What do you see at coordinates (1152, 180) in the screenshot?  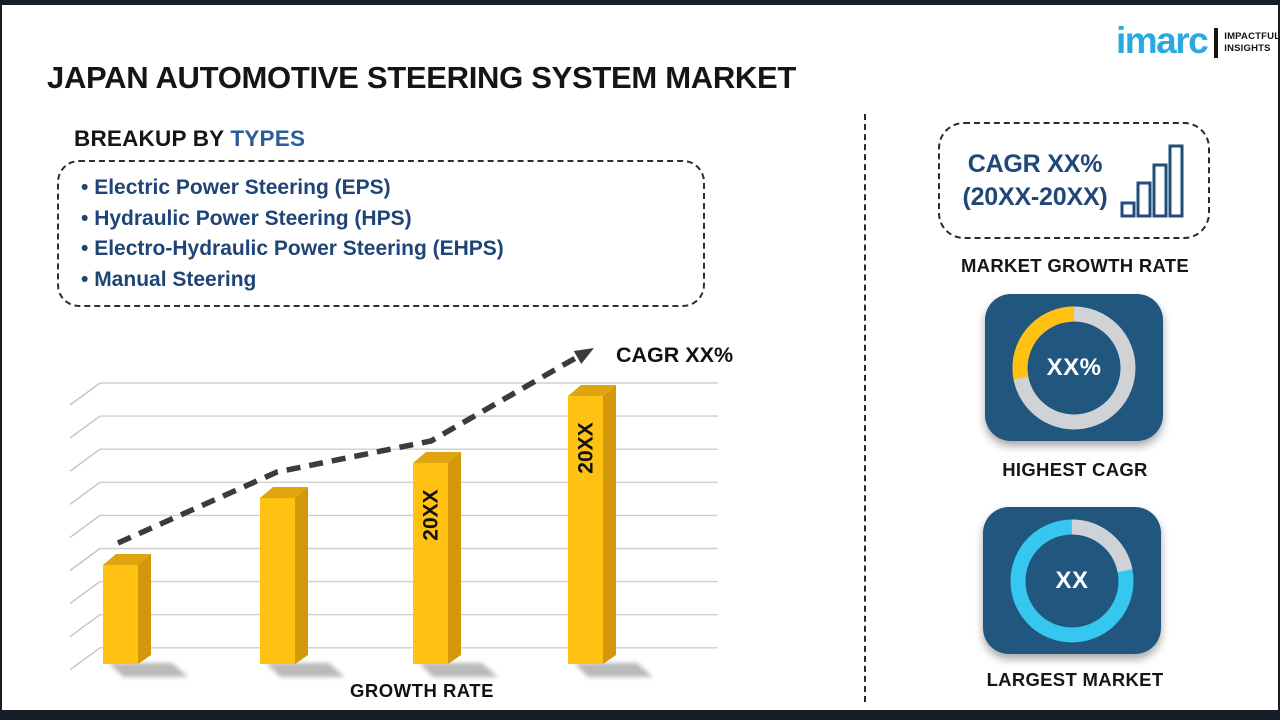 I see `growth-bars-icon` at bounding box center [1152, 180].